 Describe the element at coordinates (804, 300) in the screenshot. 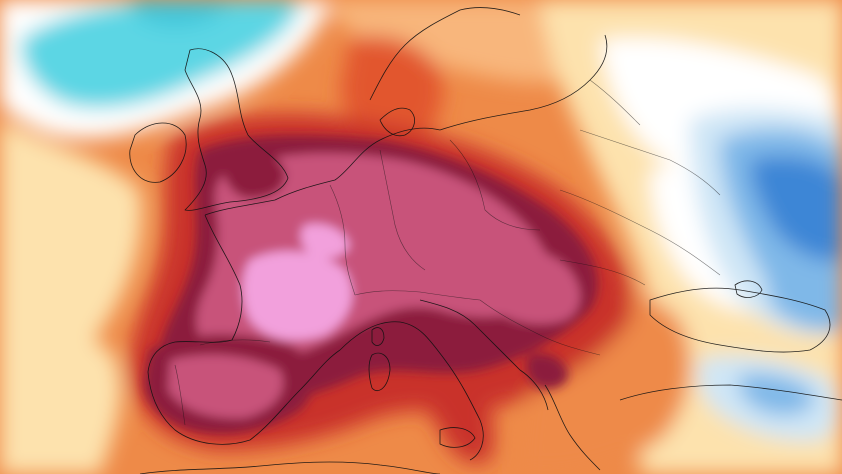

I see `black-sea-blue-field` at that location.